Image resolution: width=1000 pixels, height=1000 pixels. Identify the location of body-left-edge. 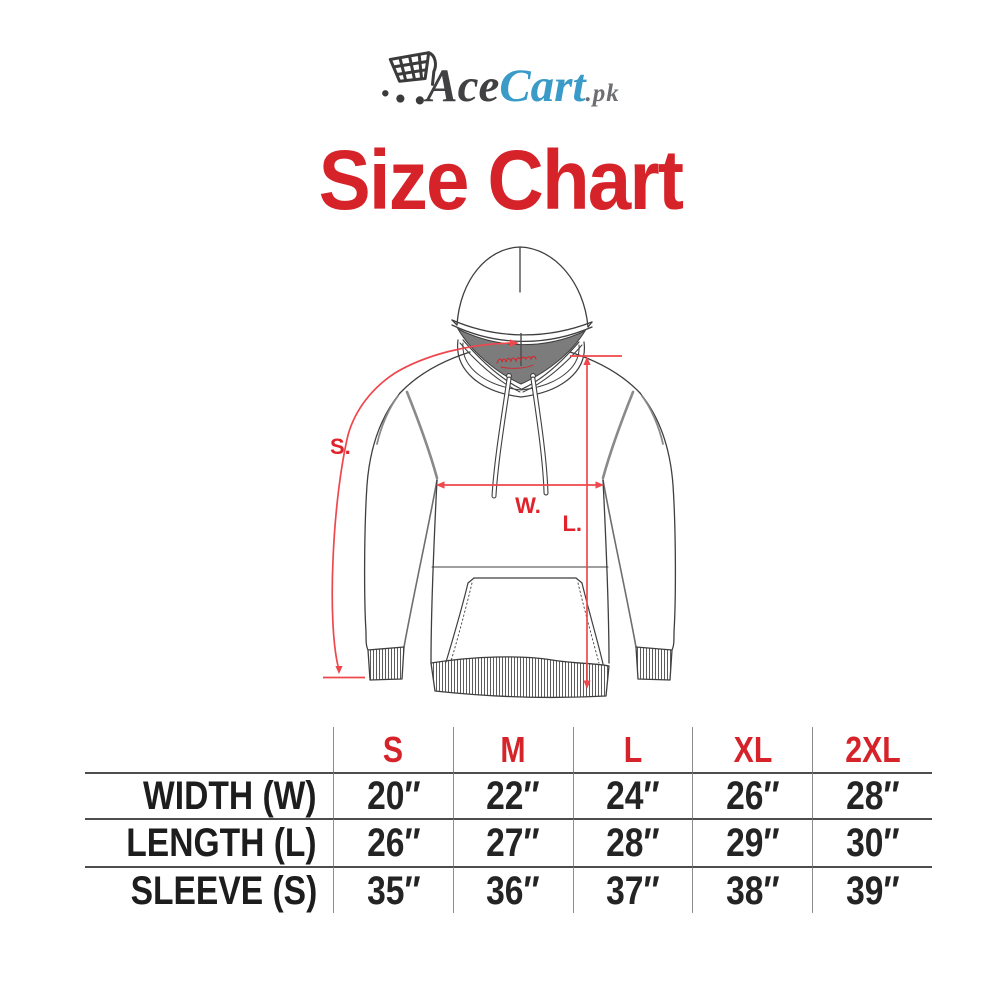
(434, 571).